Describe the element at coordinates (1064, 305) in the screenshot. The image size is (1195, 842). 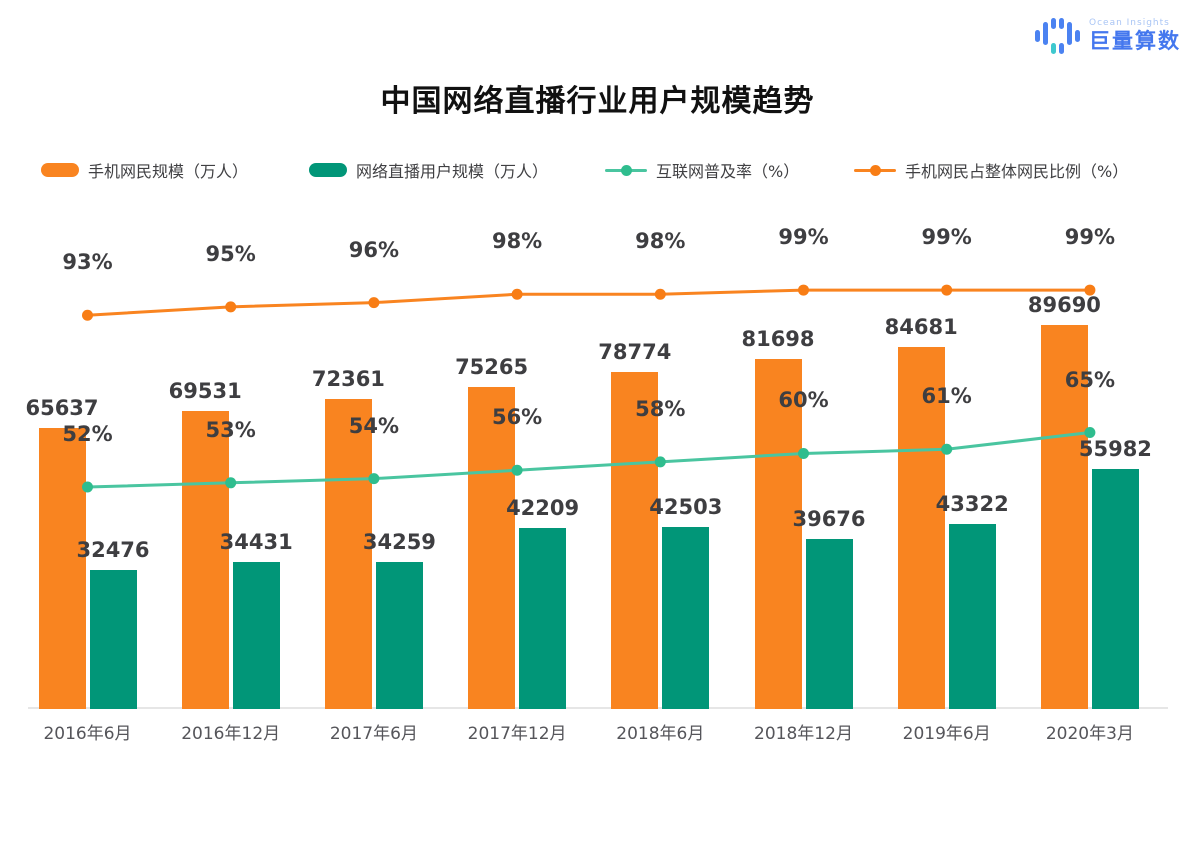
I see `mobile-netizens-value-label: 89690` at that location.